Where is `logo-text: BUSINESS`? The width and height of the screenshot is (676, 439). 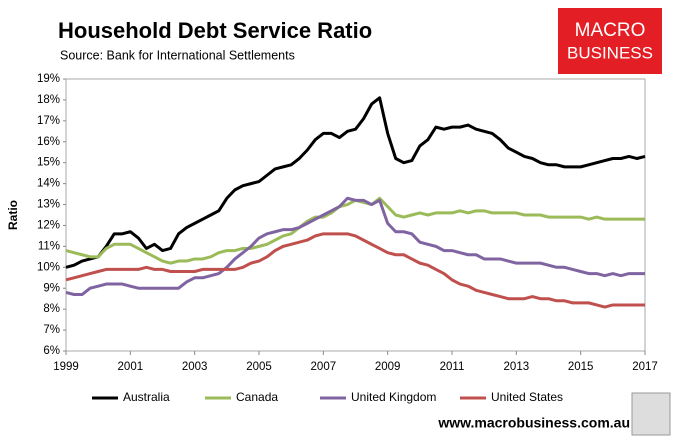 logo-text: BUSINESS is located at coordinates (610, 52).